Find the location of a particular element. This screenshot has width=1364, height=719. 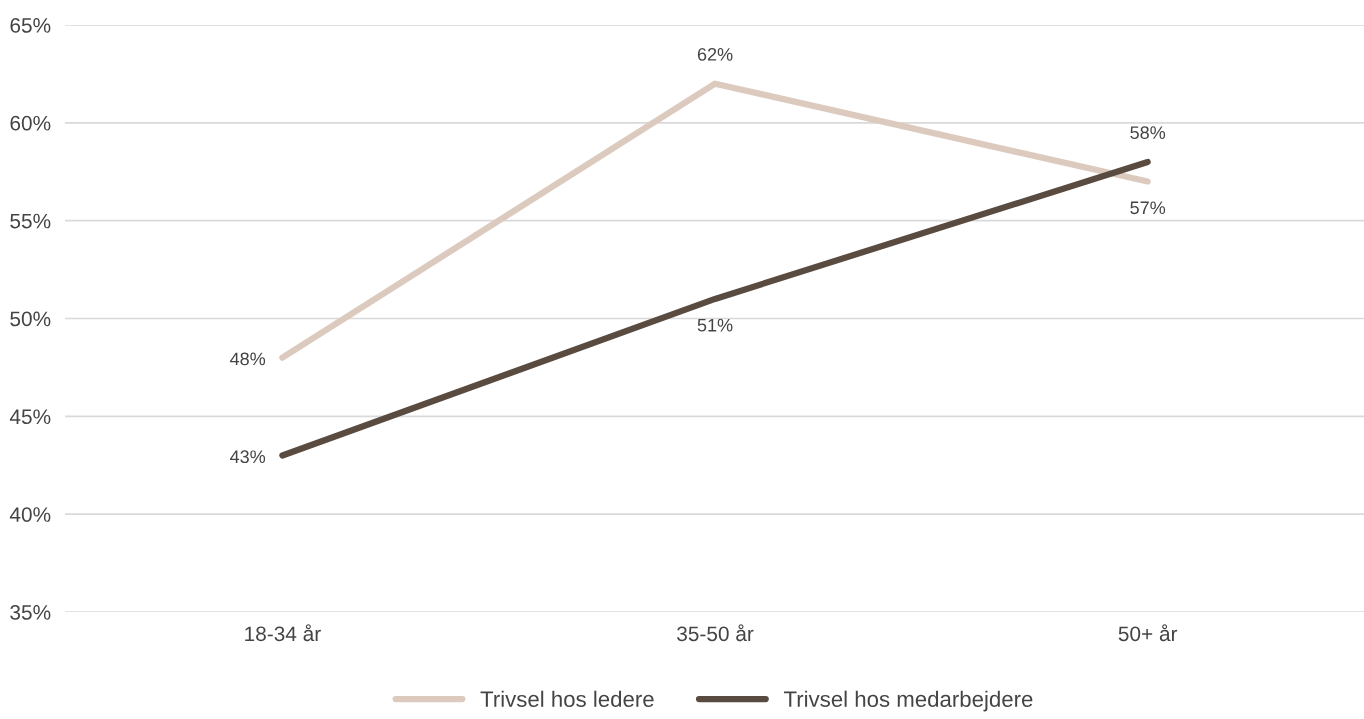

legend-label: Trivsel hos ledere is located at coordinates (567, 699).